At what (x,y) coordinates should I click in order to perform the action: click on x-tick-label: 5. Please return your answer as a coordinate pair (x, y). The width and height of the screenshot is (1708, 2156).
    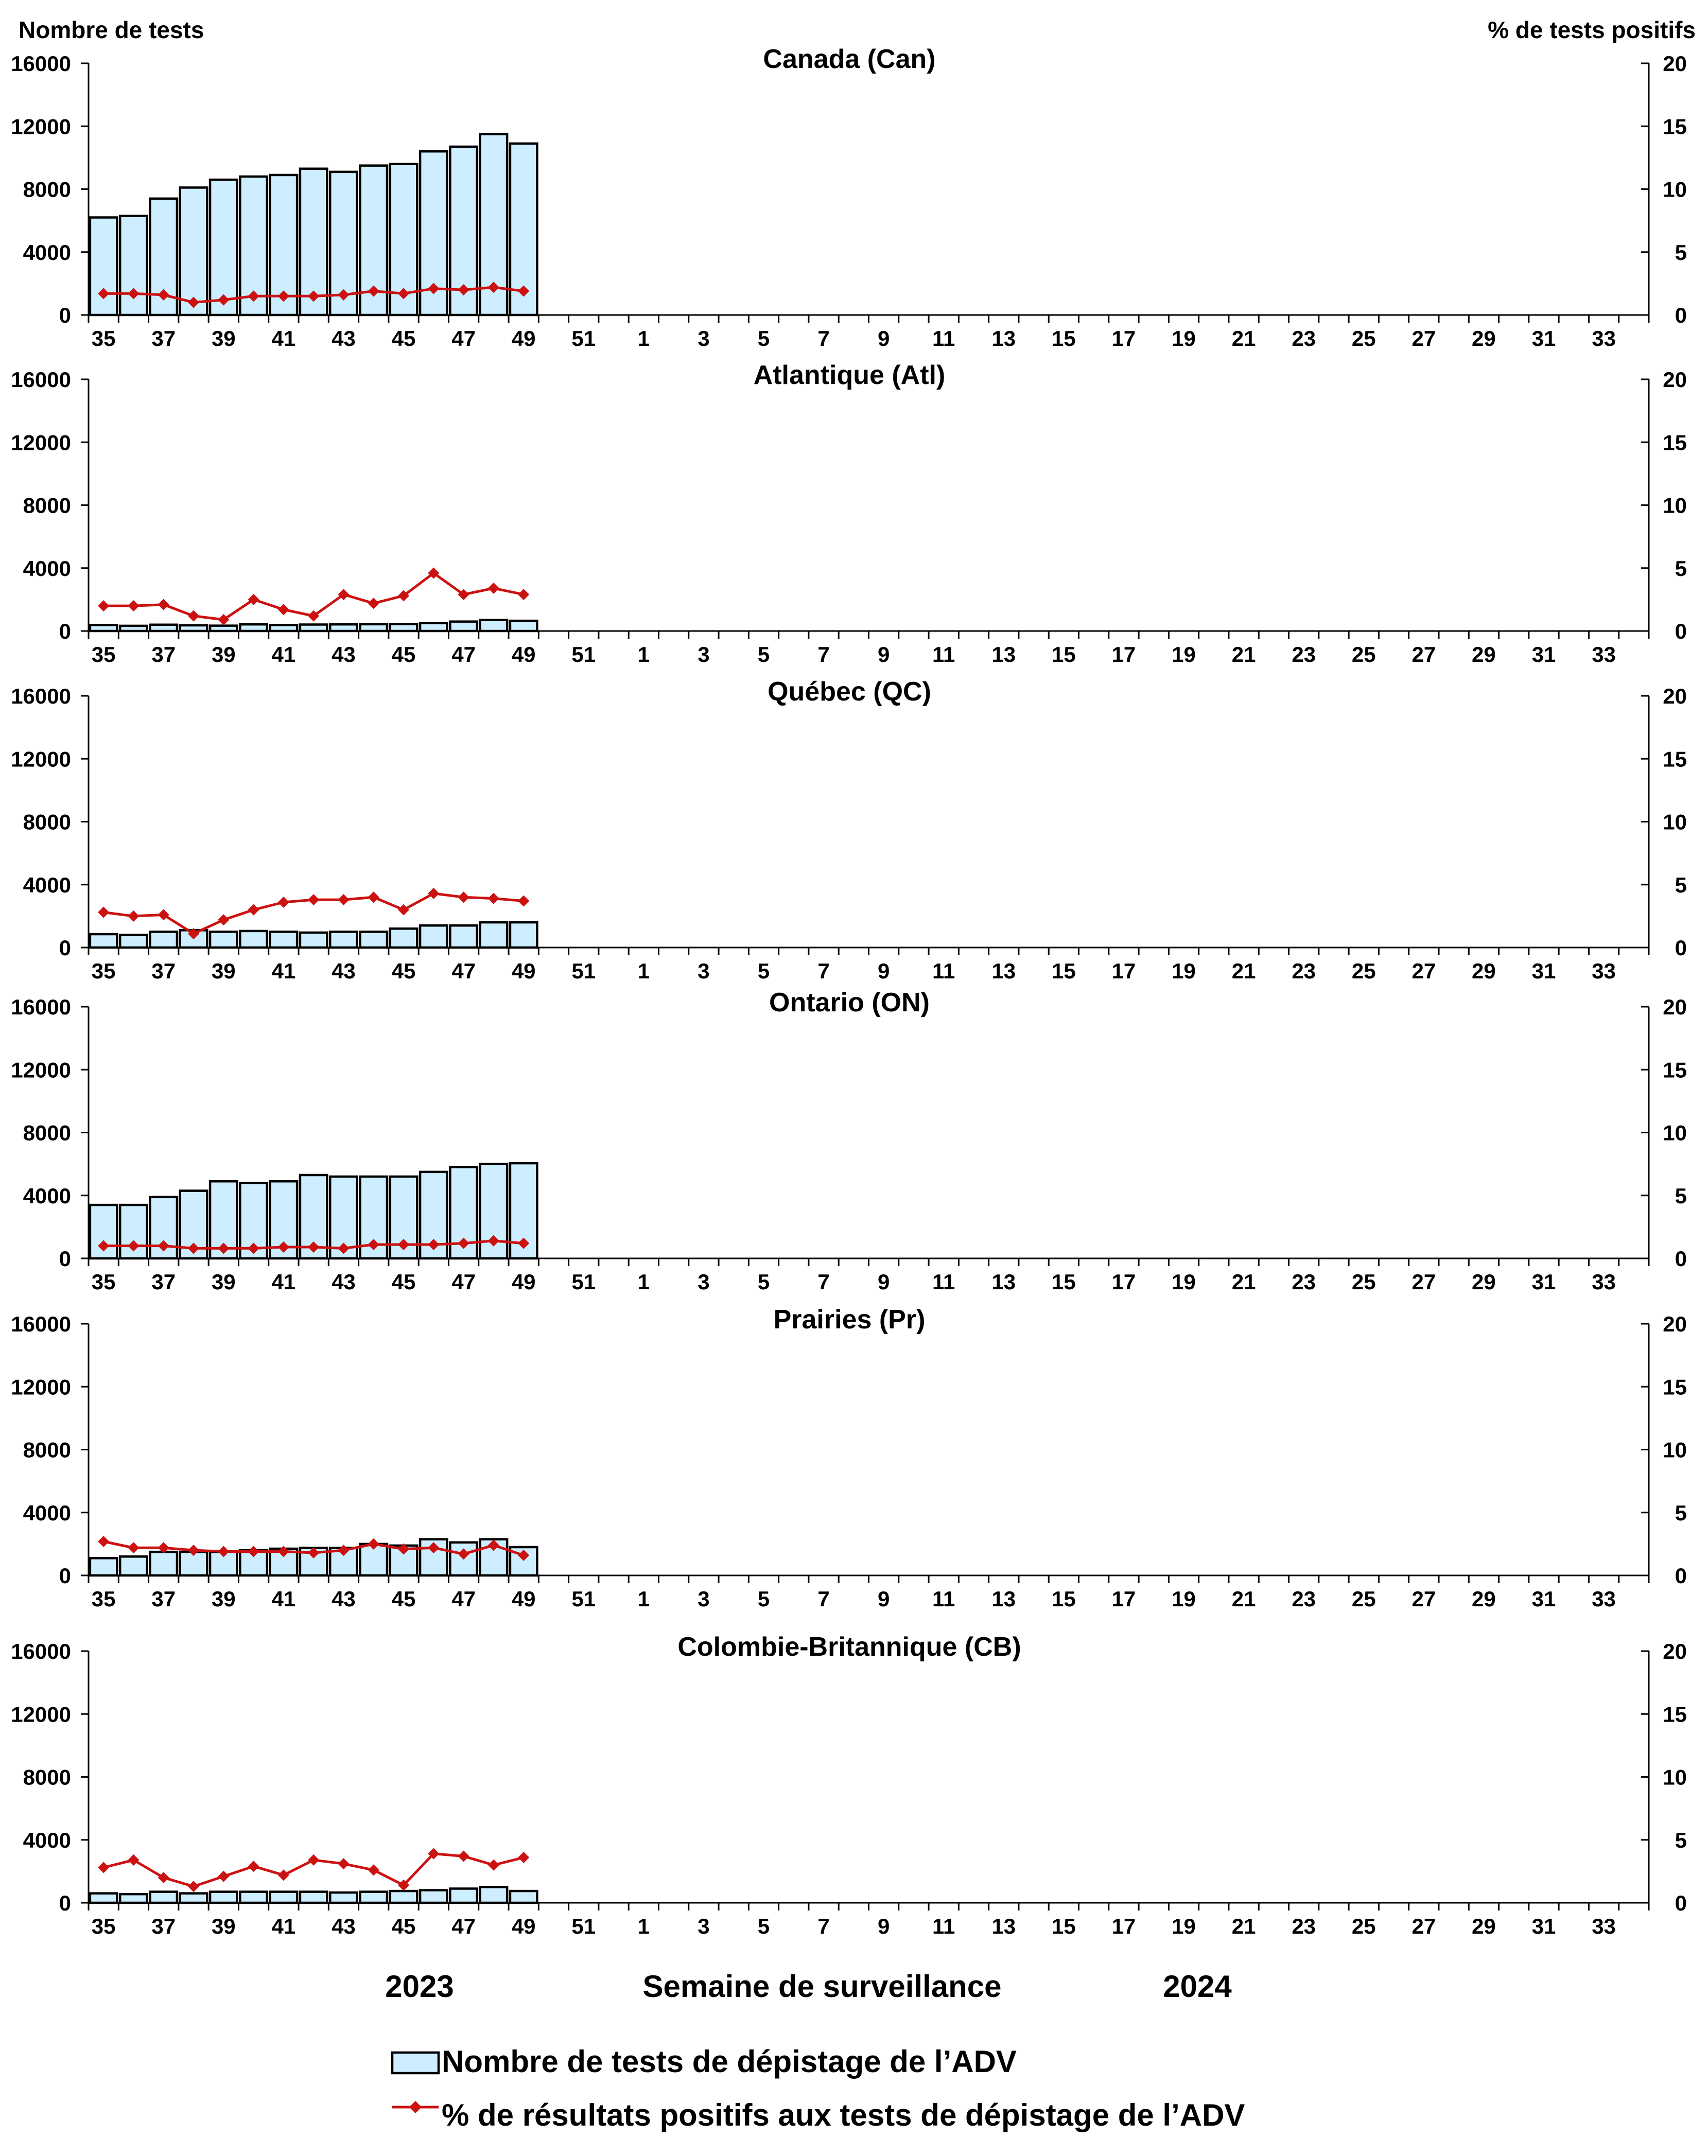
    Looking at the image, I should click on (764, 338).